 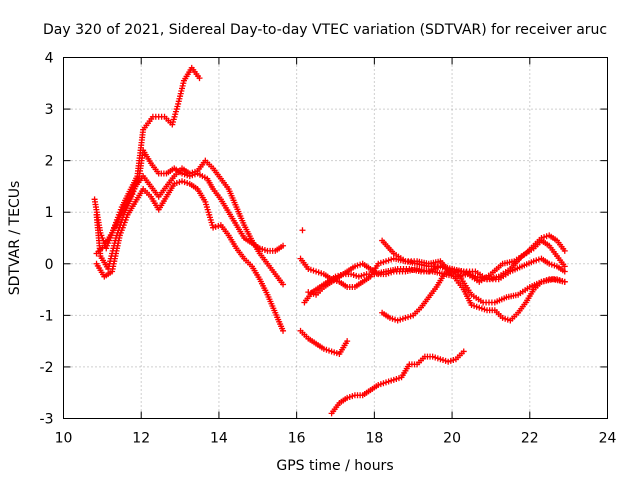 What do you see at coordinates (334, 466) in the screenshot?
I see `x-axis-label: GPS time / hours` at bounding box center [334, 466].